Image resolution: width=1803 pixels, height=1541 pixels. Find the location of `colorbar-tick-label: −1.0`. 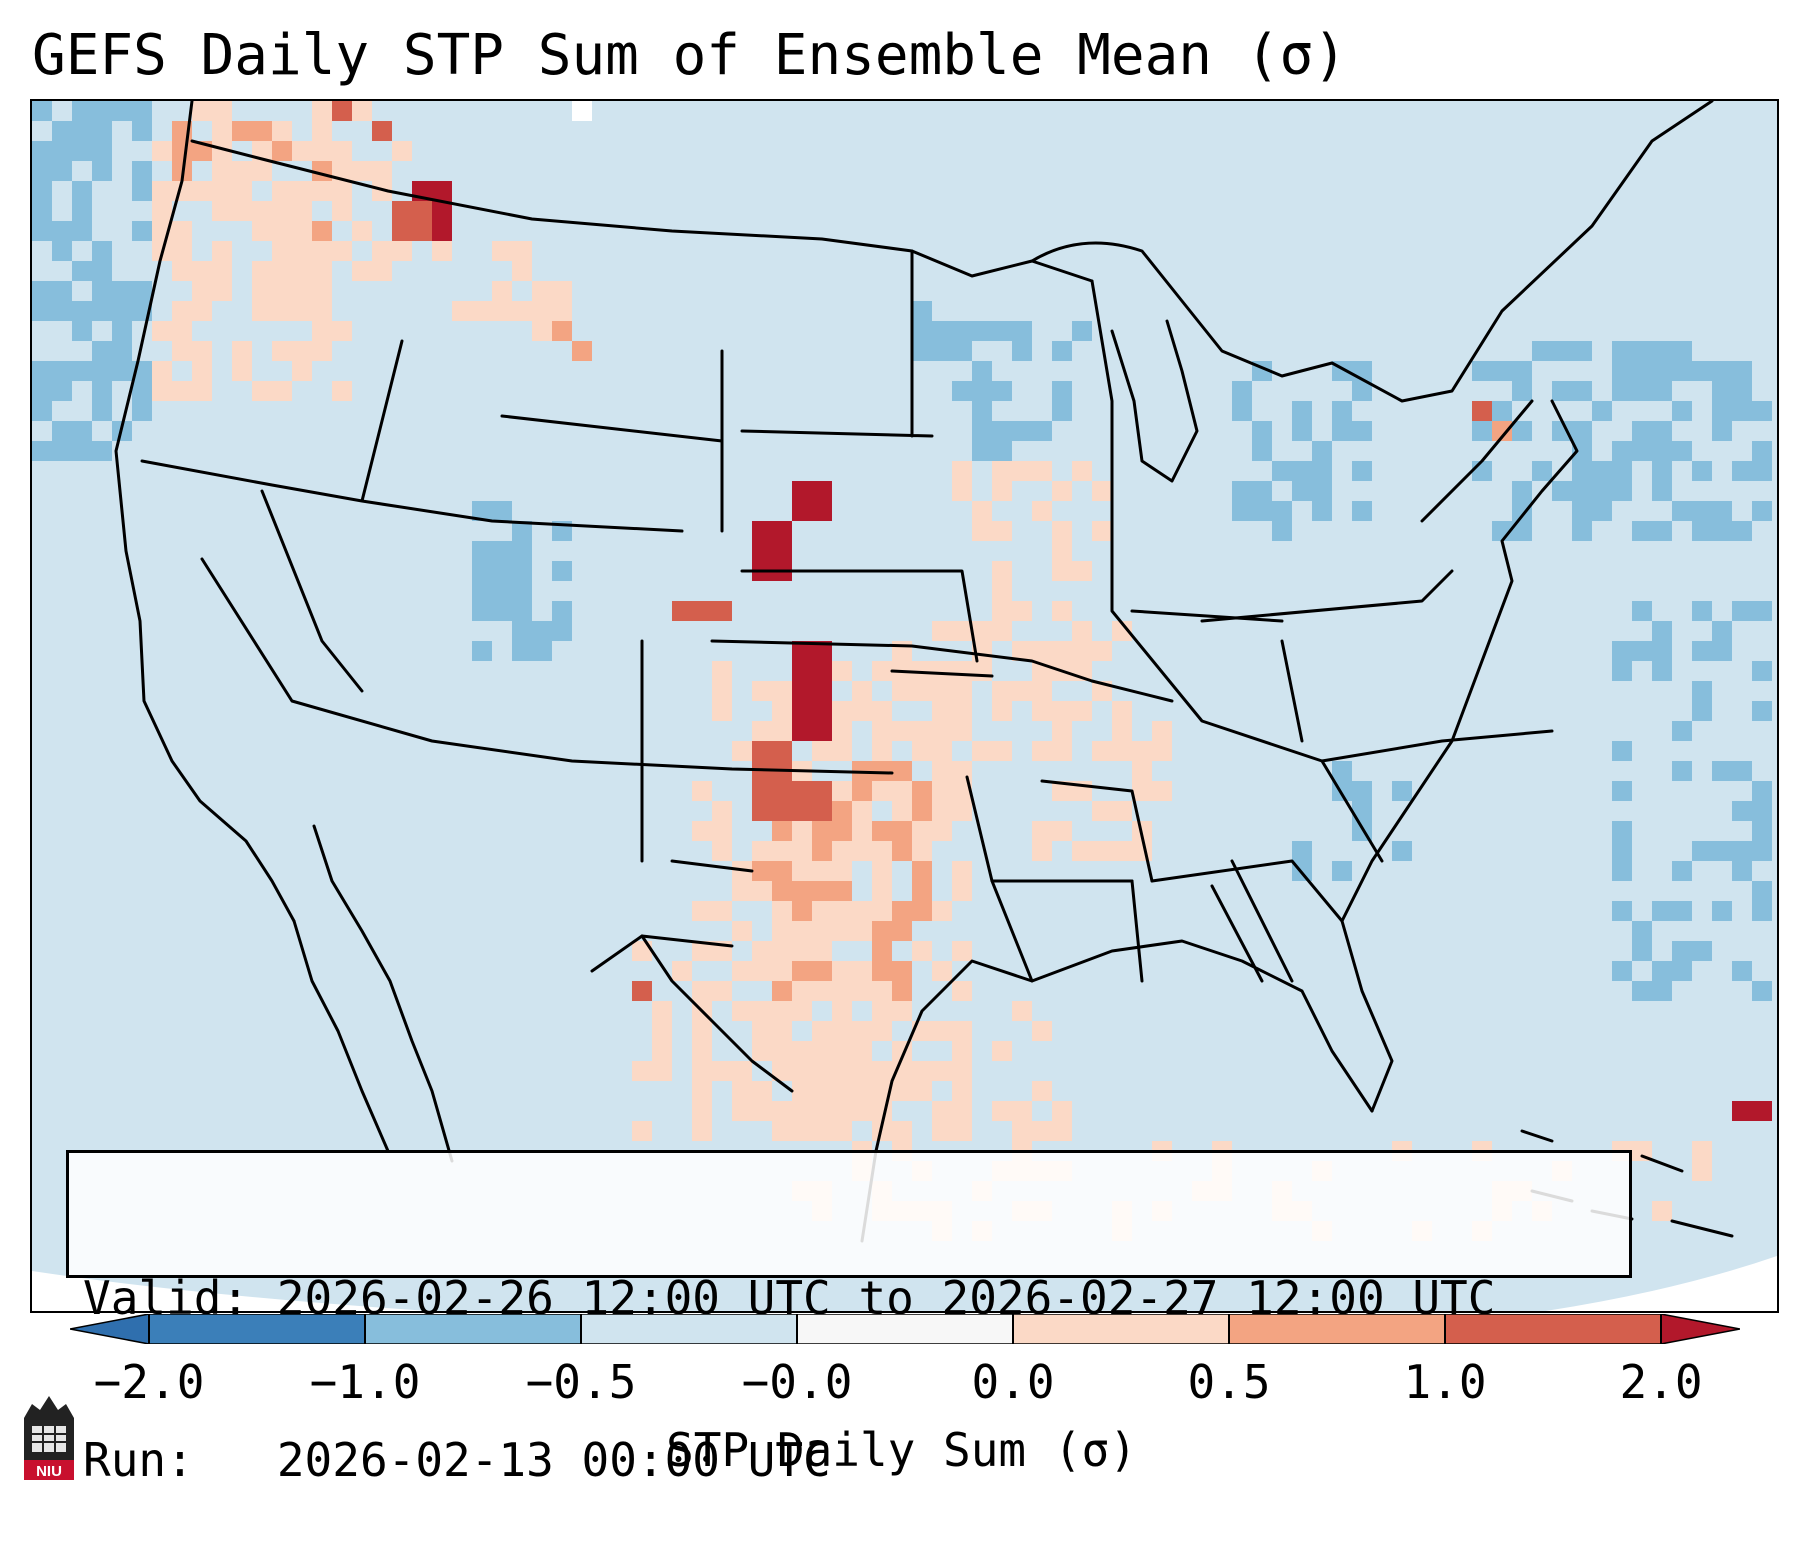

colorbar-tick-label: −1.0 is located at coordinates (365, 1382).